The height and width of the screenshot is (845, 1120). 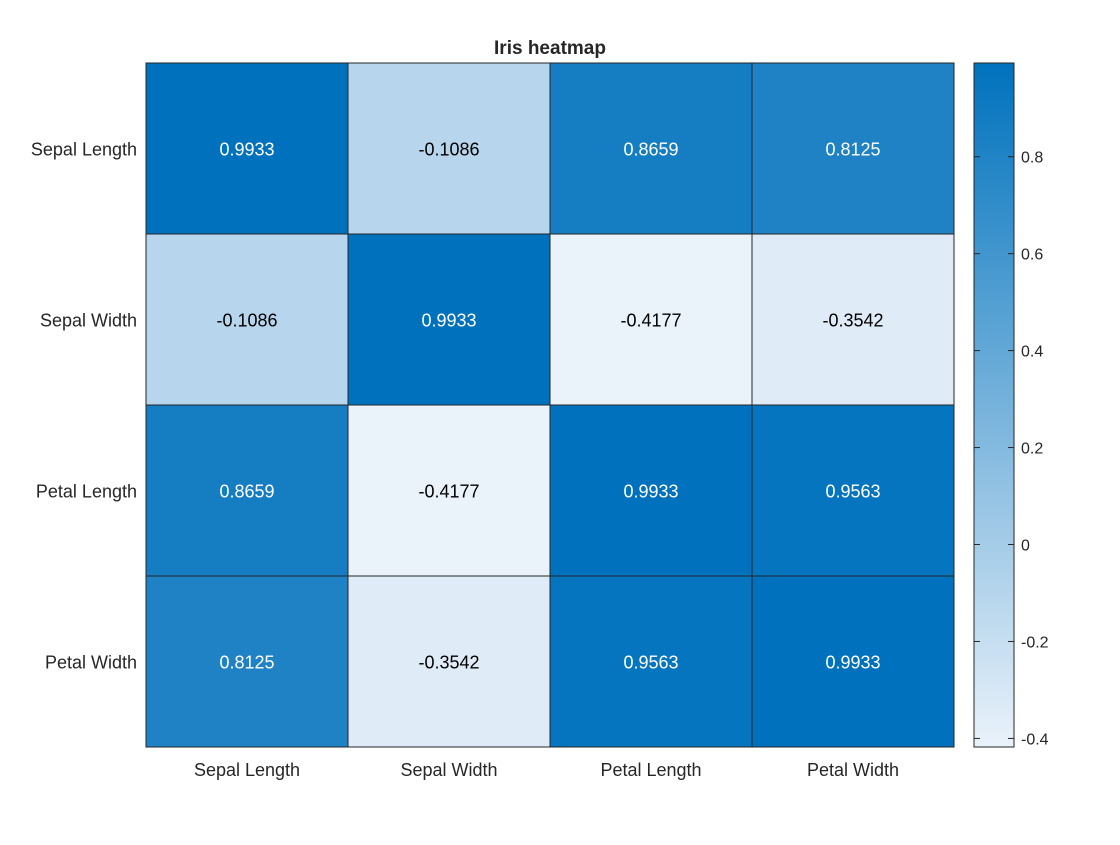 I want to click on y-tick-label: Sepal Length, so click(x=84, y=150).